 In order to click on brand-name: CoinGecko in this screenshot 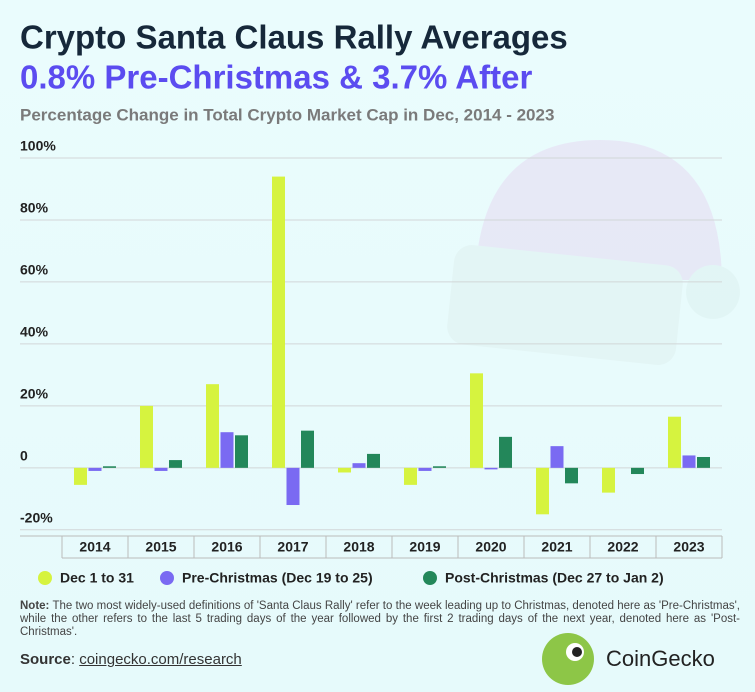, I will do `click(660, 658)`.